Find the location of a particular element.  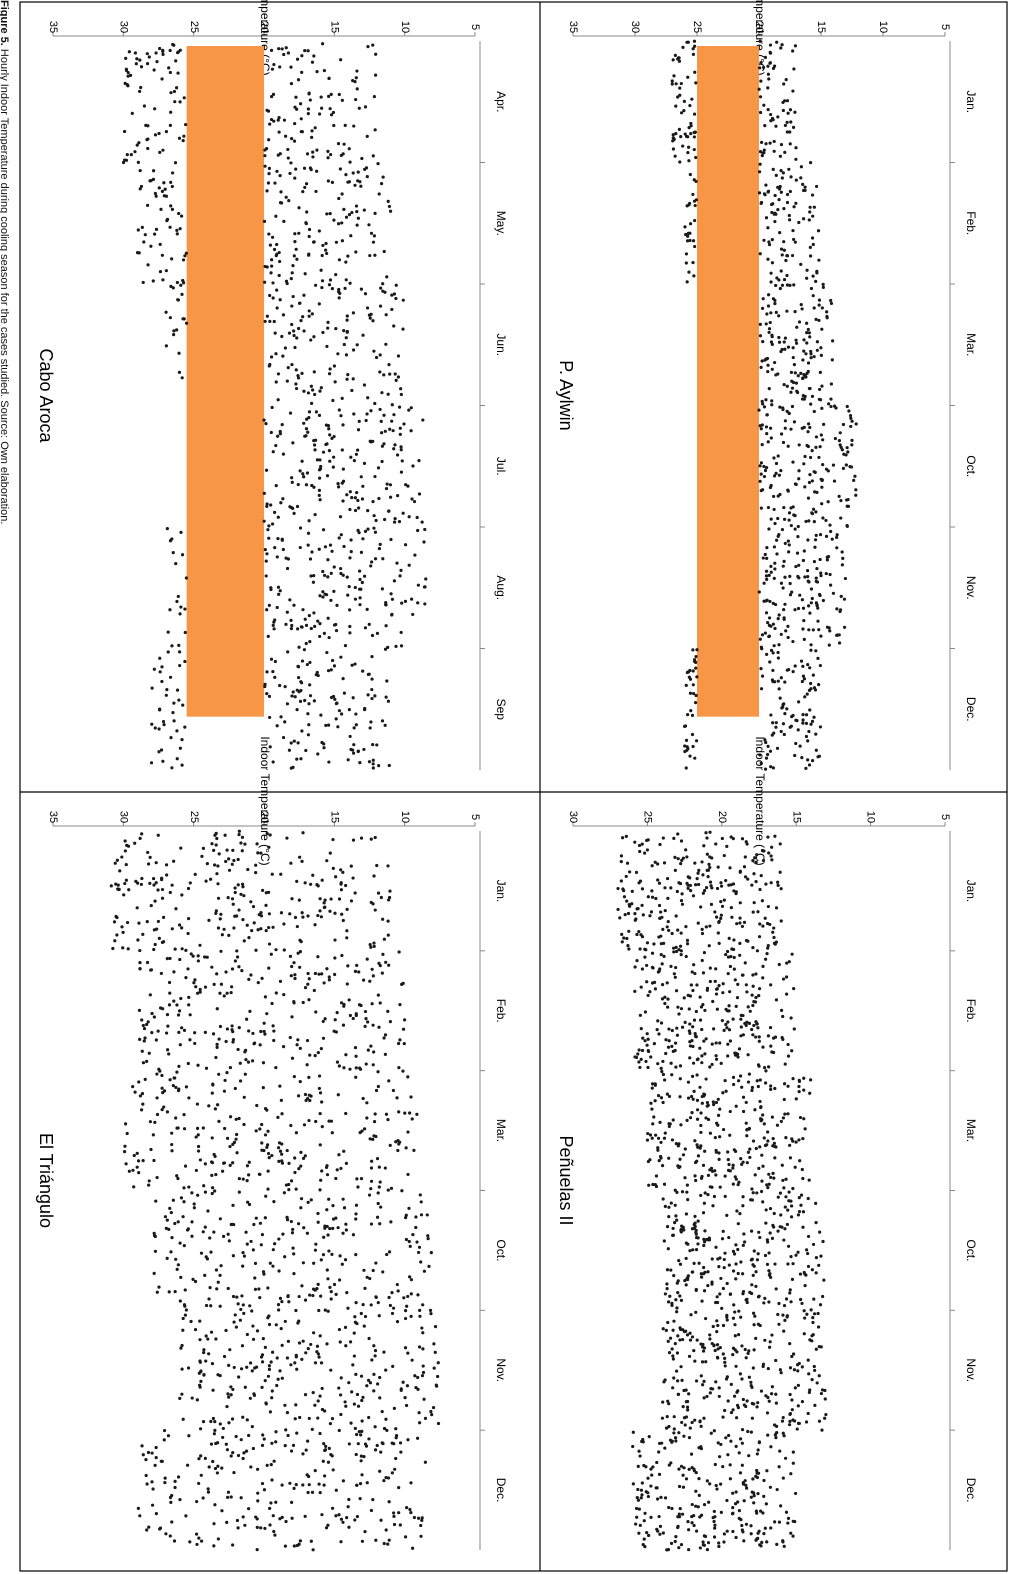

value-tick-label: 25 is located at coordinates (194, 27).